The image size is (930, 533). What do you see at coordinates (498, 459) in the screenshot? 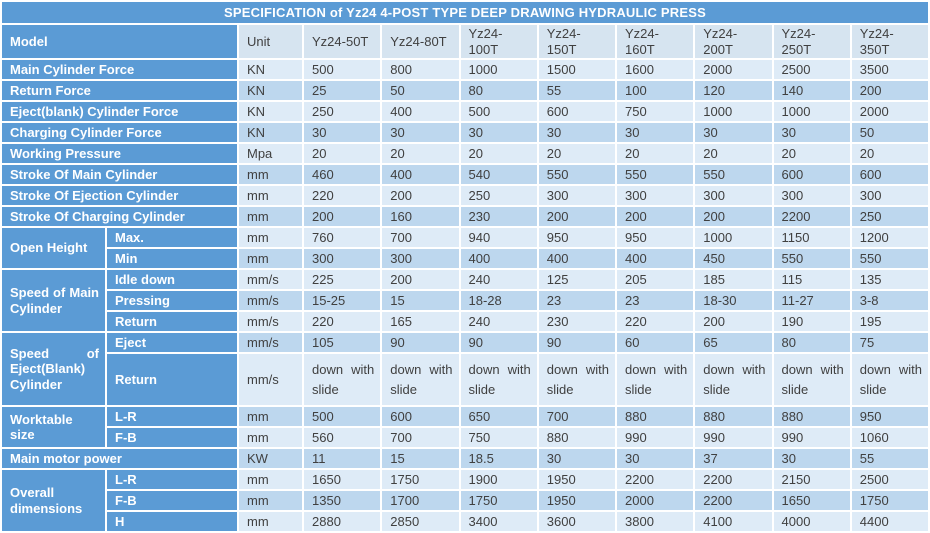
I see `value-cell: 18.5` at bounding box center [498, 459].